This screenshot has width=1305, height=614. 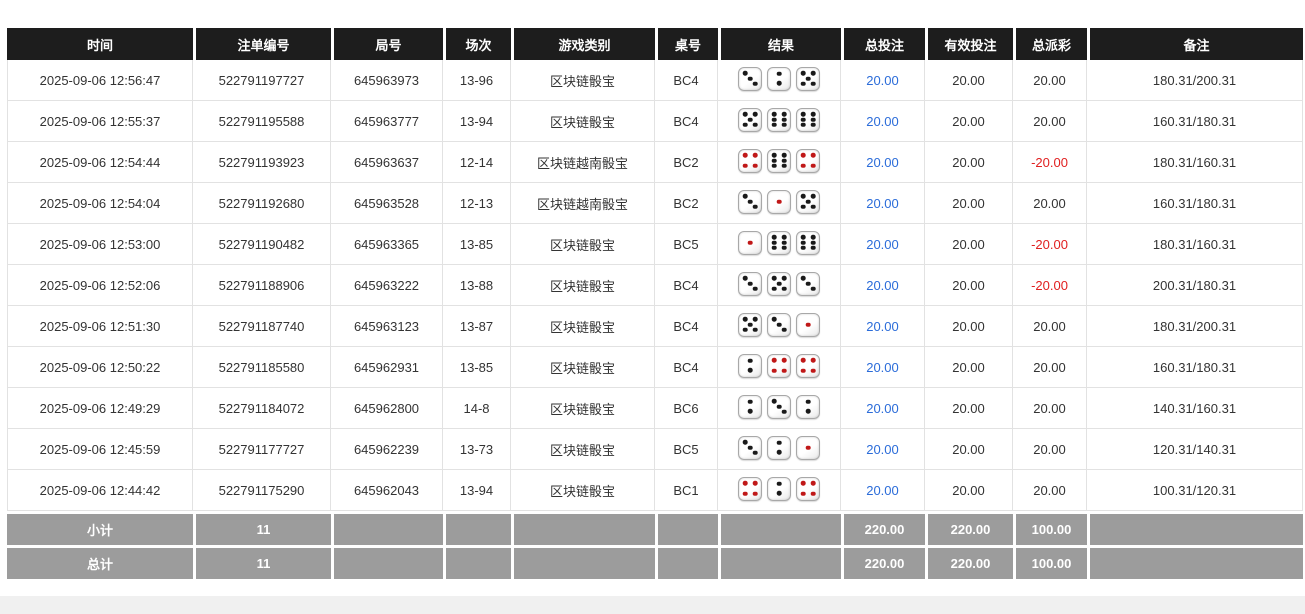 What do you see at coordinates (100, 285) in the screenshot?
I see `cell-time: 2025-09-06 12:52:06` at bounding box center [100, 285].